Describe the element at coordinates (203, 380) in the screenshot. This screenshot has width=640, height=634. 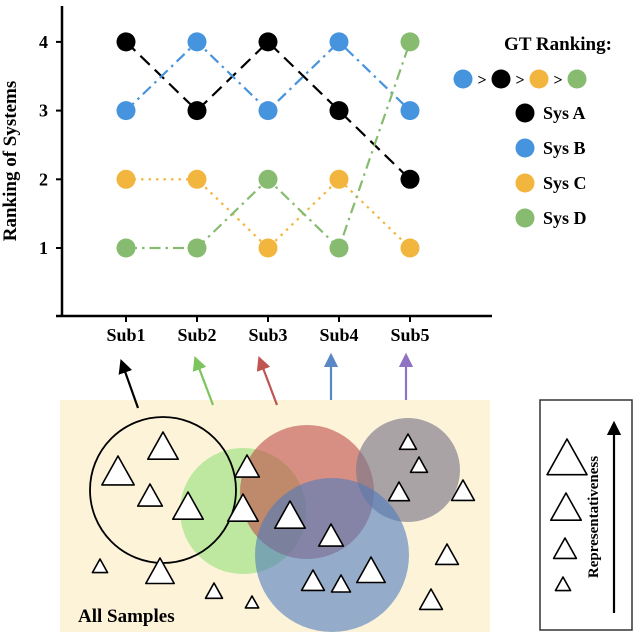
I see `arrow-sub2` at that location.